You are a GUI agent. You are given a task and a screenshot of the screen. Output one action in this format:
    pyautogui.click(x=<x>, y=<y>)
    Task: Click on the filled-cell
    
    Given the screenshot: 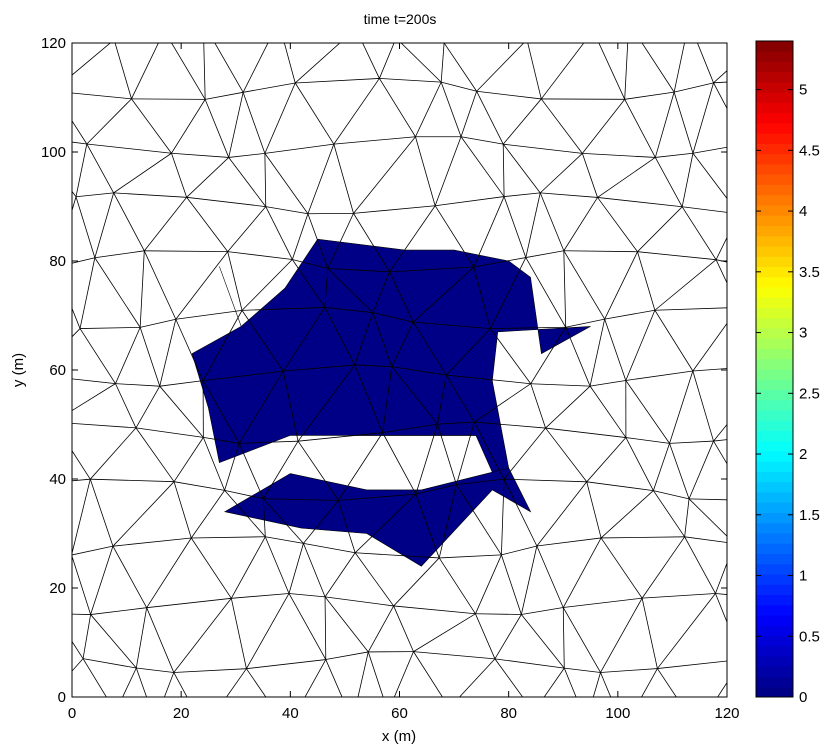 What is the action you would take?
    pyautogui.click(x=378, y=517)
    